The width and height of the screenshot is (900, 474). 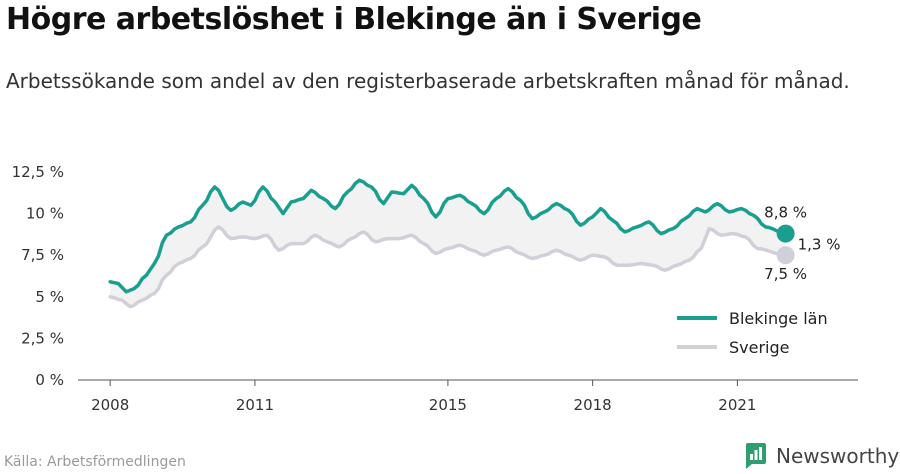 I want to click on legend-label-sverige: Sverige, so click(x=759, y=347).